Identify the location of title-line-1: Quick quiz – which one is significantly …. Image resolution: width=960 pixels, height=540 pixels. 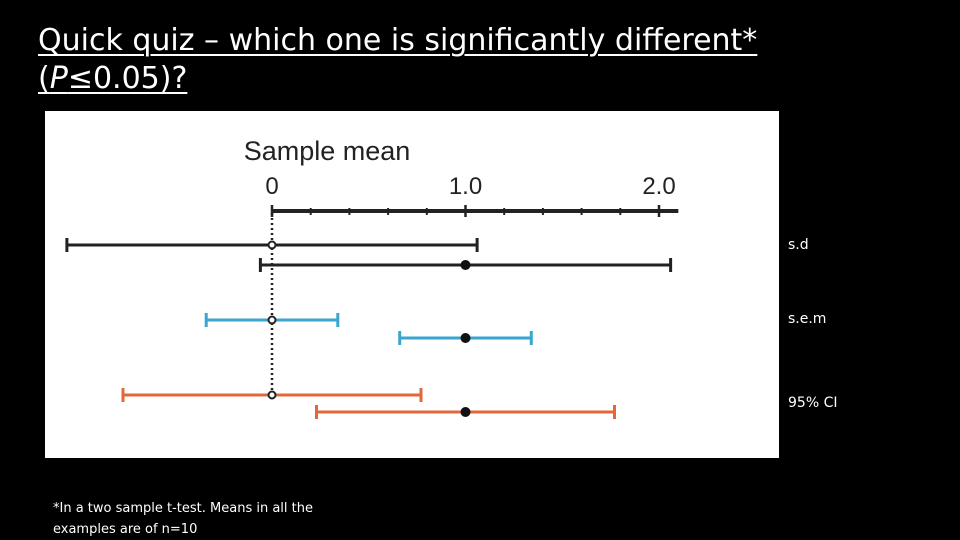
(398, 40).